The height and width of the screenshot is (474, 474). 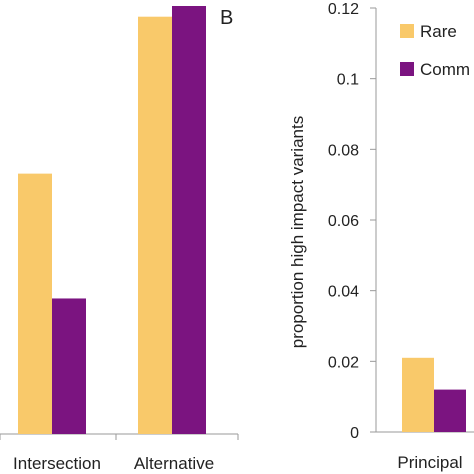 I want to click on legend-label-rare: Rare, so click(x=438, y=31).